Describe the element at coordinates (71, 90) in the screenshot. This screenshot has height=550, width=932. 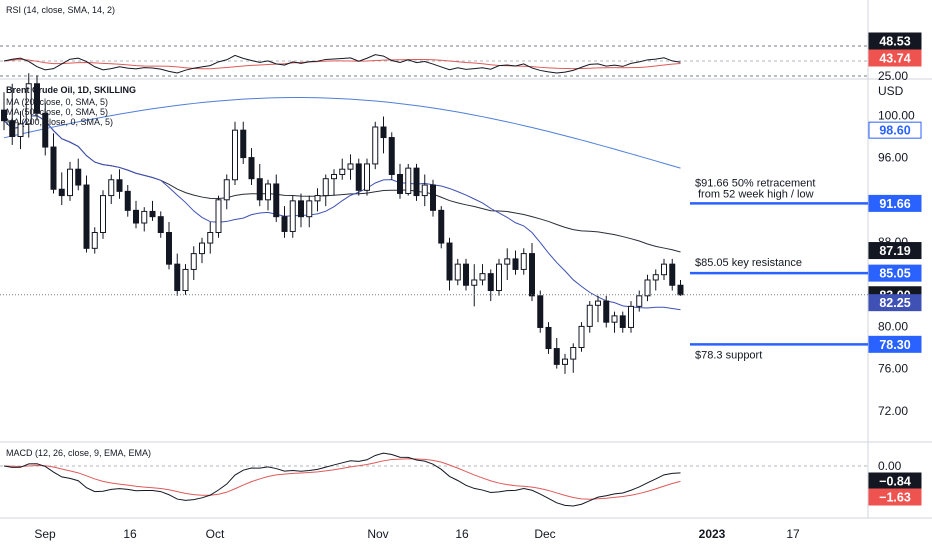
I see `chart-title: Brent Crude Oil, 1D, SKILLING` at that location.